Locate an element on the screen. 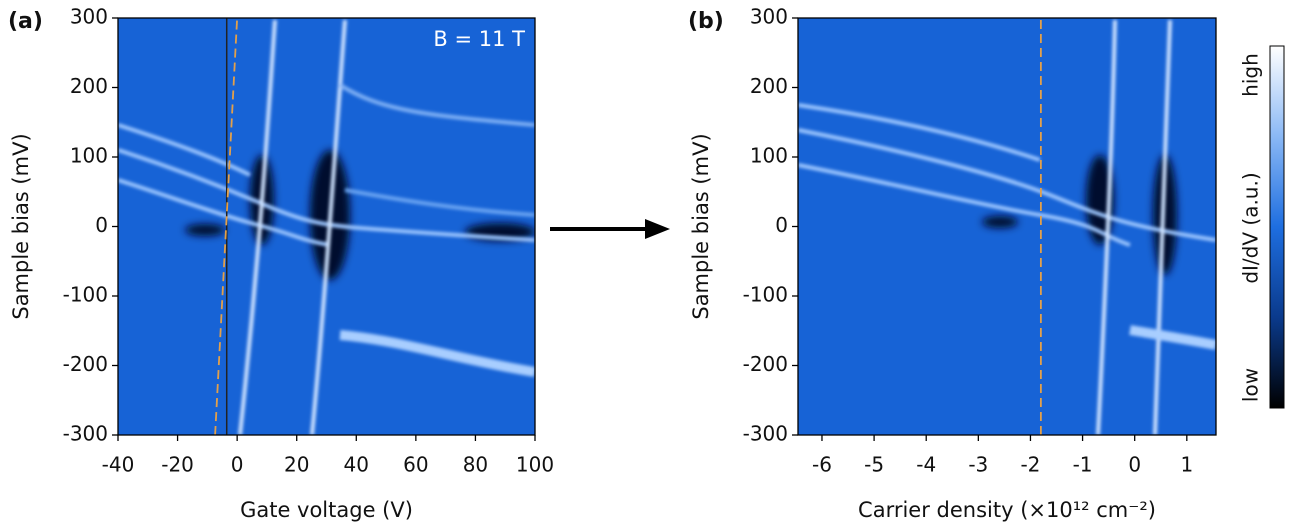 This screenshot has height=525, width=1308. x-tick-label: 60 is located at coordinates (415, 465).